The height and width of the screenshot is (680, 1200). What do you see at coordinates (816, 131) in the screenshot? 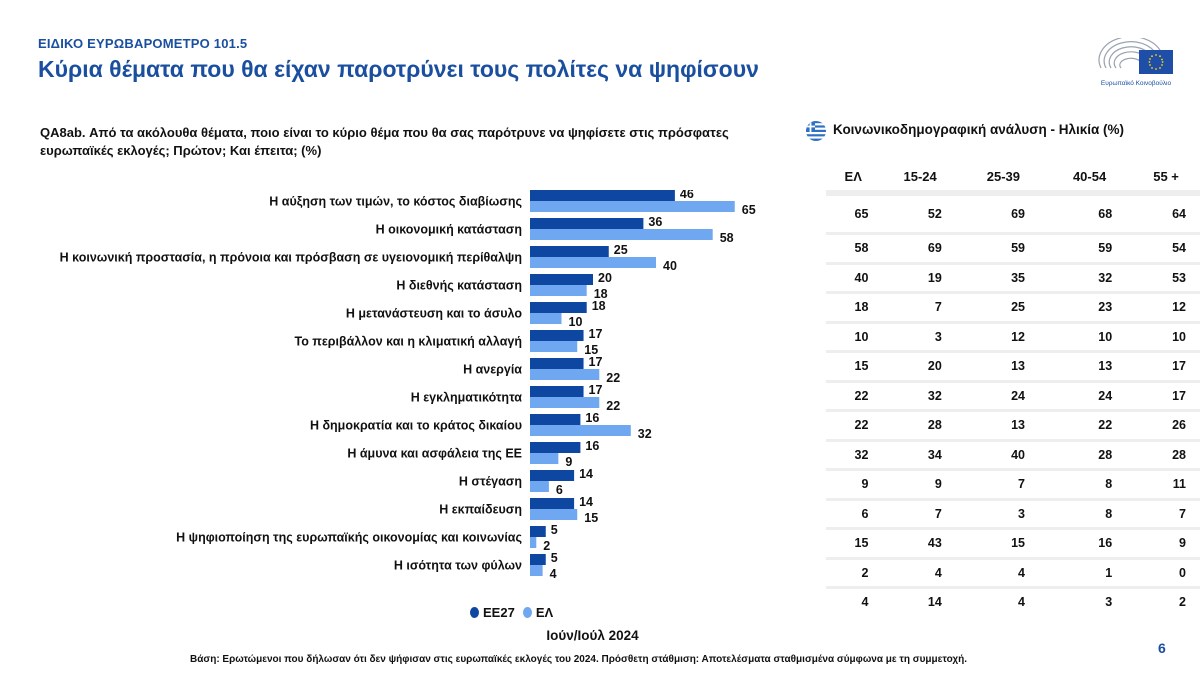
I see `greek-flag-icon` at bounding box center [816, 131].